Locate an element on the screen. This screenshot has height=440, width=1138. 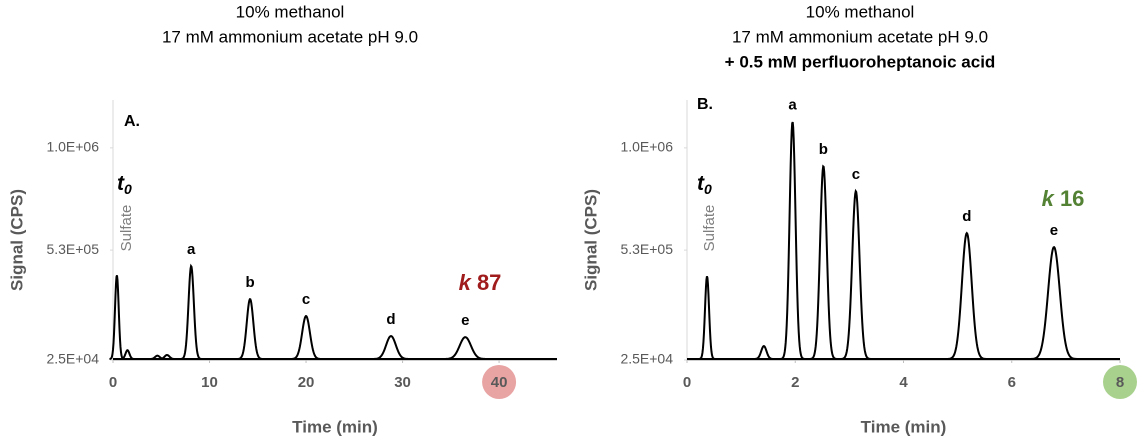
k-value: 87 is located at coordinates (489, 282).